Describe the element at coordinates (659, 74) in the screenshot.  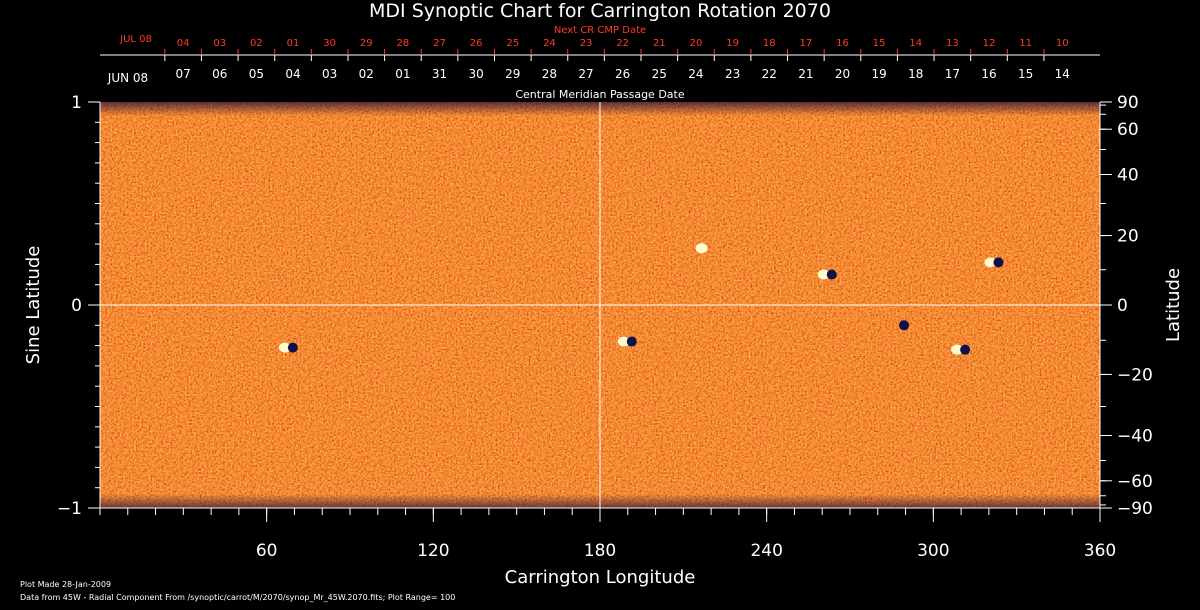
I see `cmp-date-label: 25` at that location.